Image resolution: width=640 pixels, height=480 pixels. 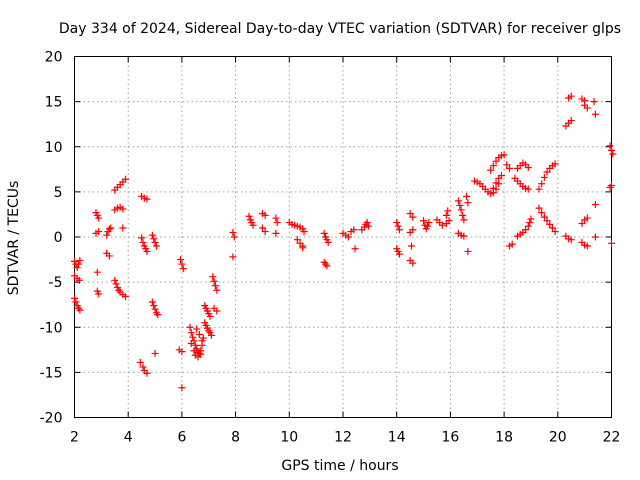 What do you see at coordinates (74, 438) in the screenshot?
I see `x-tick-label: 2` at bounding box center [74, 438].